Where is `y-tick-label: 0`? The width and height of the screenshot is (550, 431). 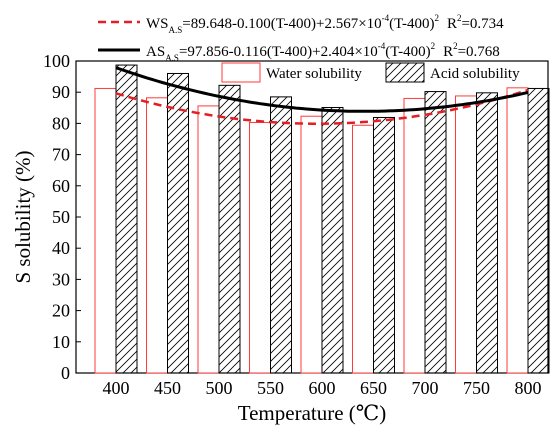 y-tick-label: 0 is located at coordinates (65, 373).